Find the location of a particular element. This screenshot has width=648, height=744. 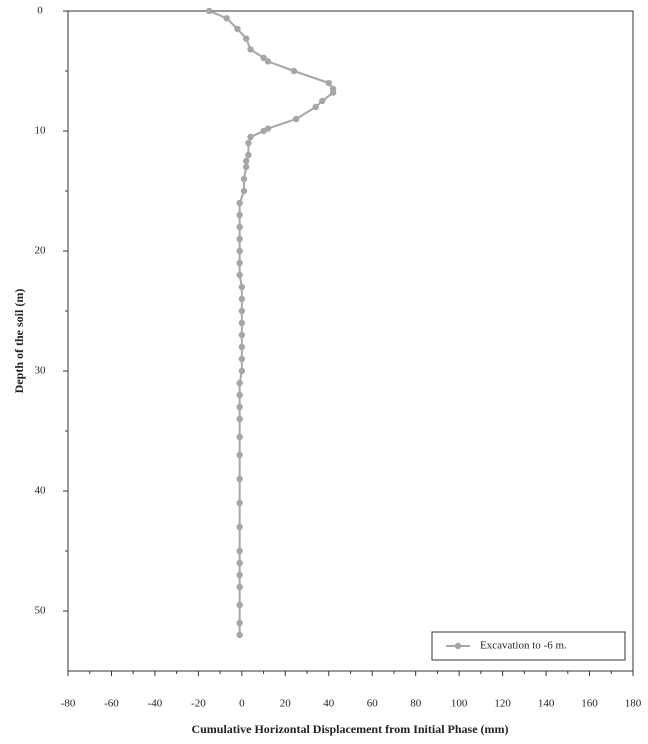

x-tick-label: 80 is located at coordinates (416, 704).